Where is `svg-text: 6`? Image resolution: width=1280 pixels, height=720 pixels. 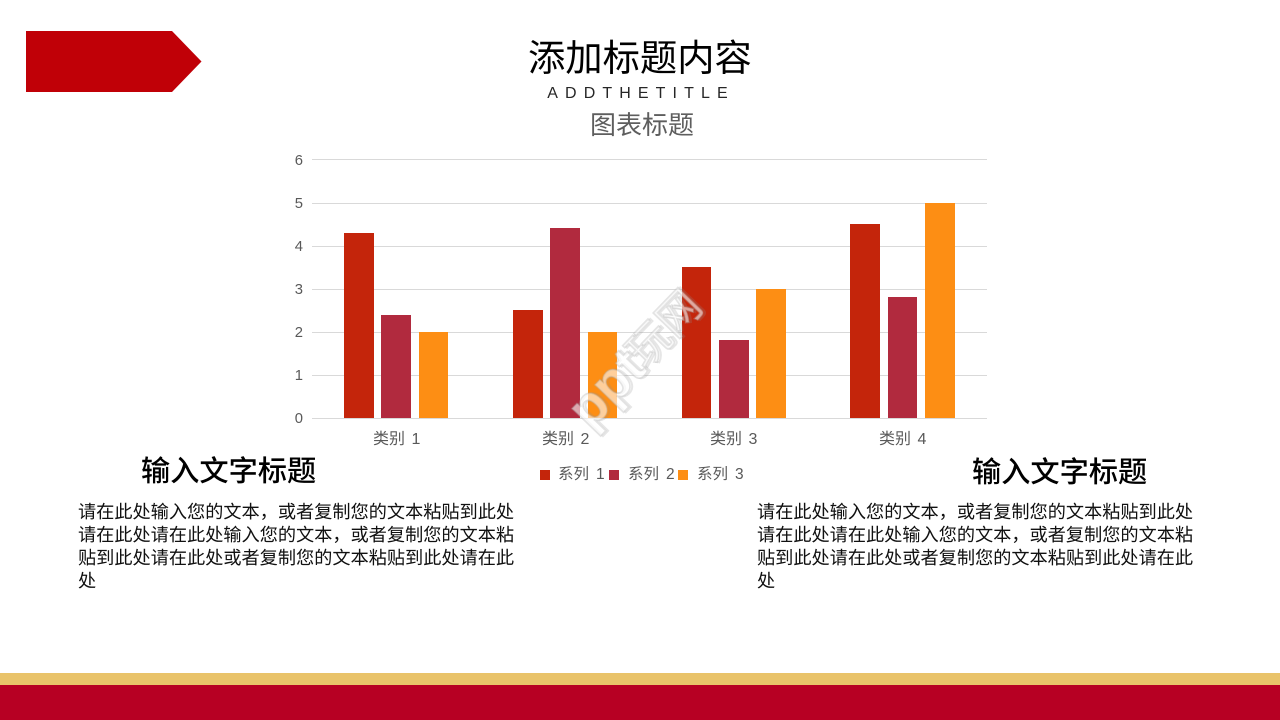 svg-text: 6 is located at coordinates (298, 161).